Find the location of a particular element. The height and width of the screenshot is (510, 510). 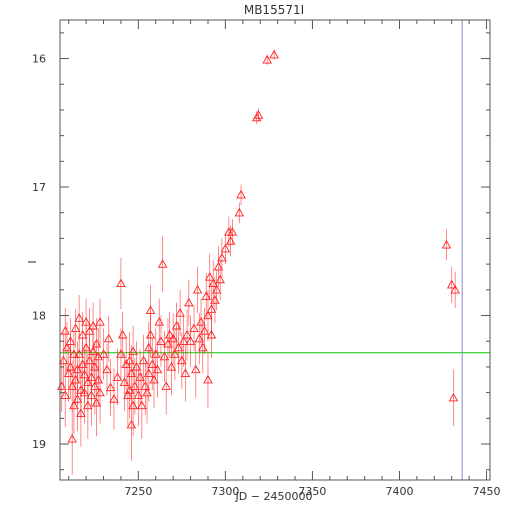

x-tick-label: 7250 is located at coordinates (138, 491).